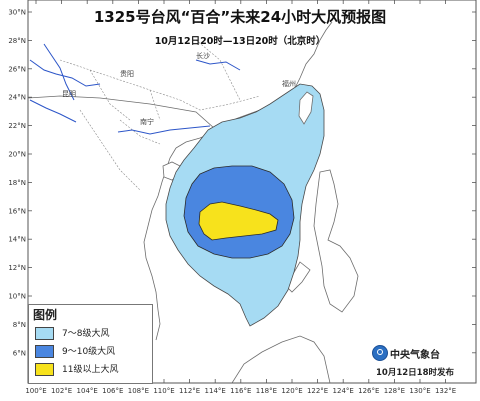 The image size is (480, 401). I want to click on city-label: 昆明, so click(69, 94).